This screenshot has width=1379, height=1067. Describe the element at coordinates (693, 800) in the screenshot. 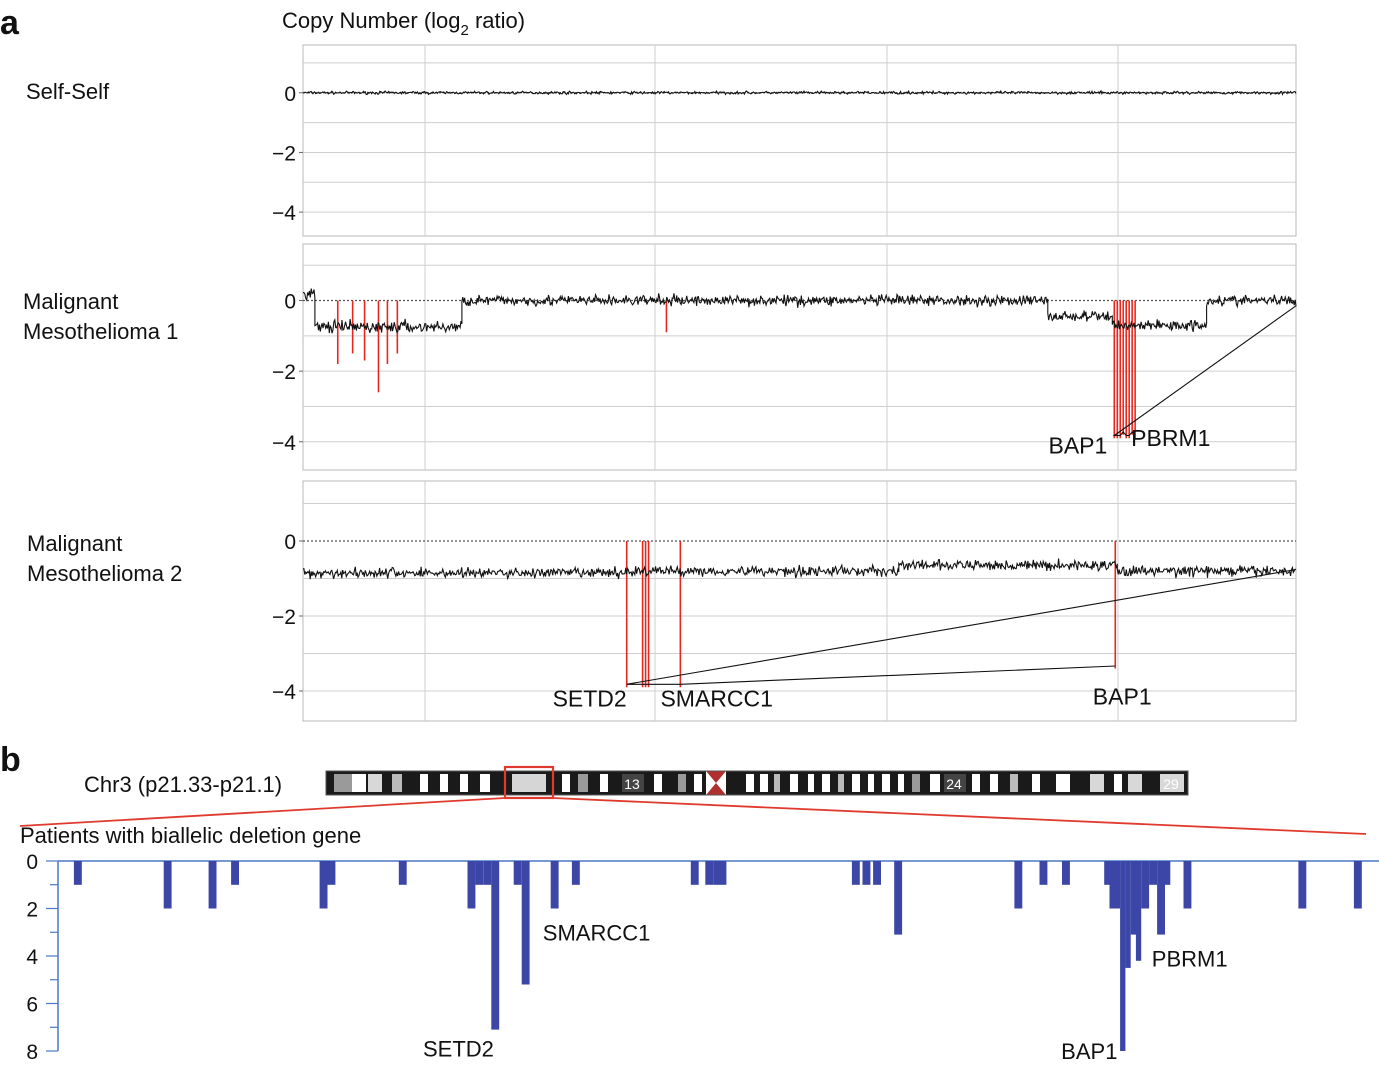

I see `chromosome-ideogram: 13 24 29` at that location.